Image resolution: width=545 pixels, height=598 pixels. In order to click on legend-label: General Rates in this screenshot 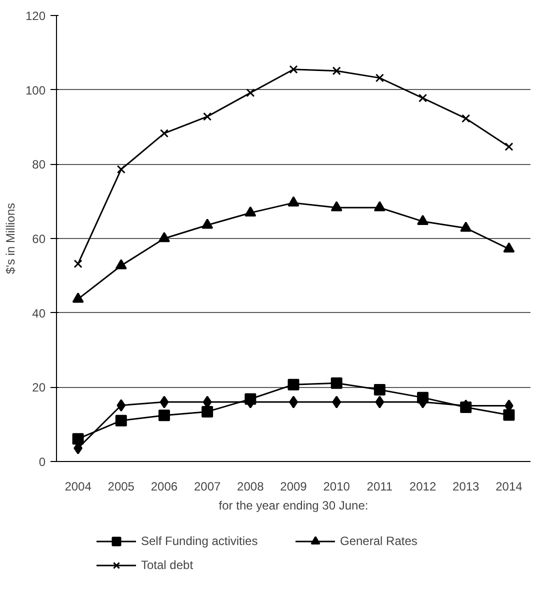, I will do `click(379, 541)`.